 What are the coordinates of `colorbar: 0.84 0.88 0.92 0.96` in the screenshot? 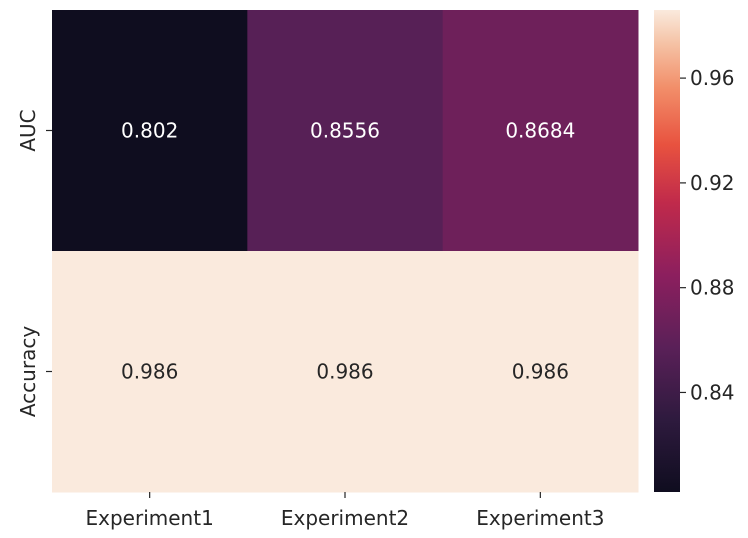 It's located at (694, 251).